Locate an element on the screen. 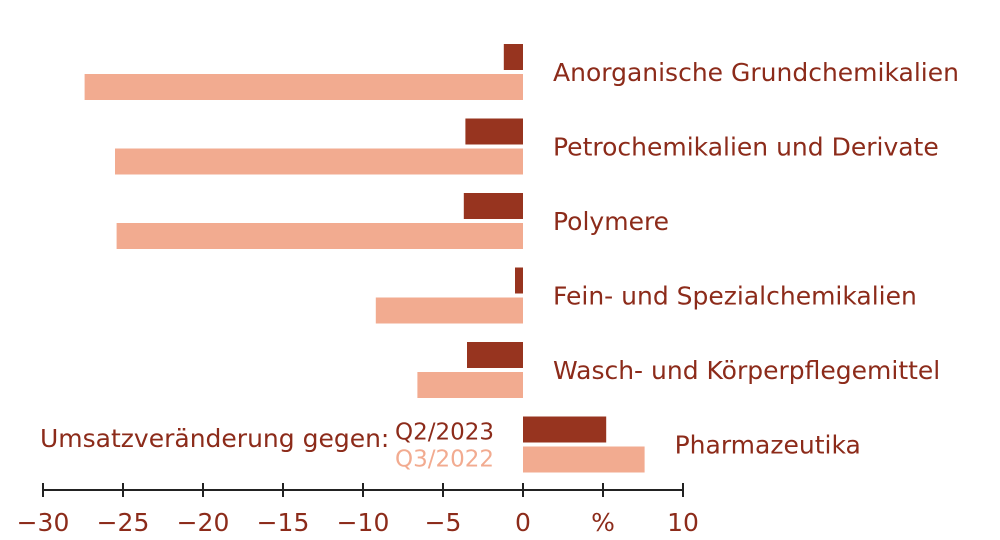  x-tick-label: 10 is located at coordinates (683, 522).